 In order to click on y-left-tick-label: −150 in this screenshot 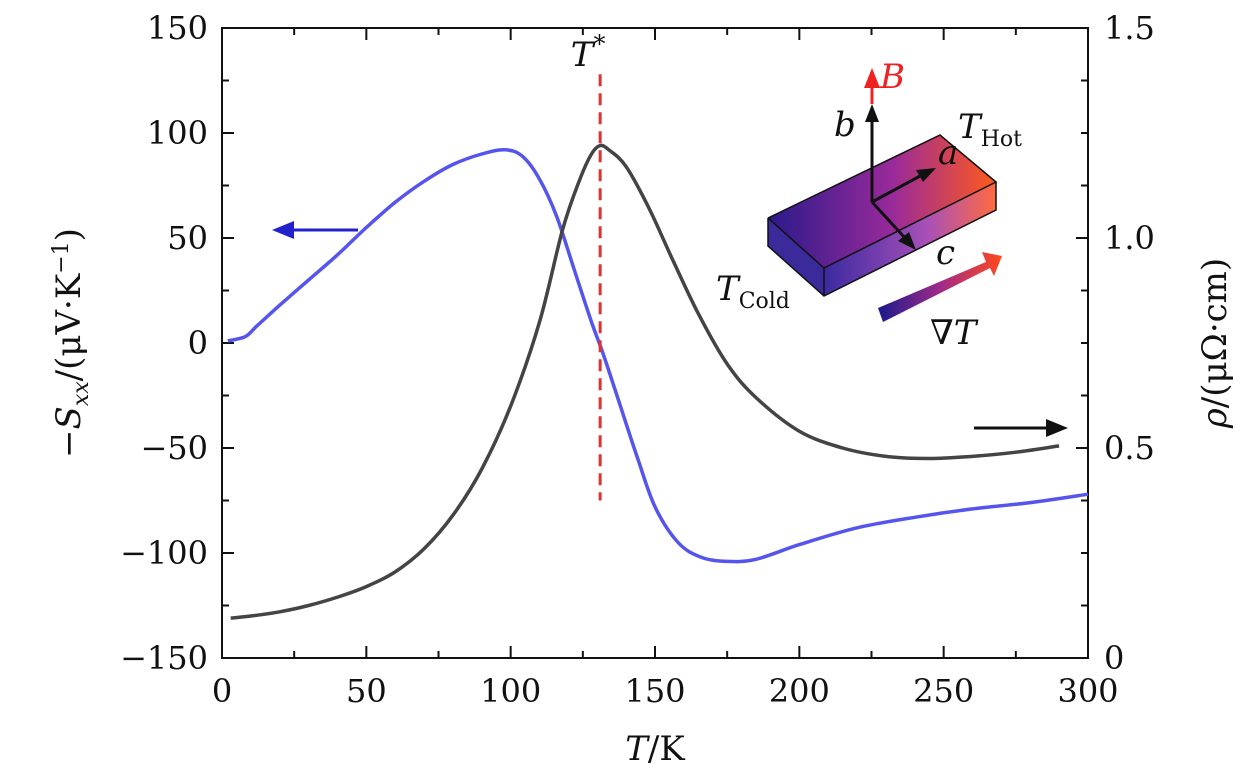, I will do `click(164, 658)`.